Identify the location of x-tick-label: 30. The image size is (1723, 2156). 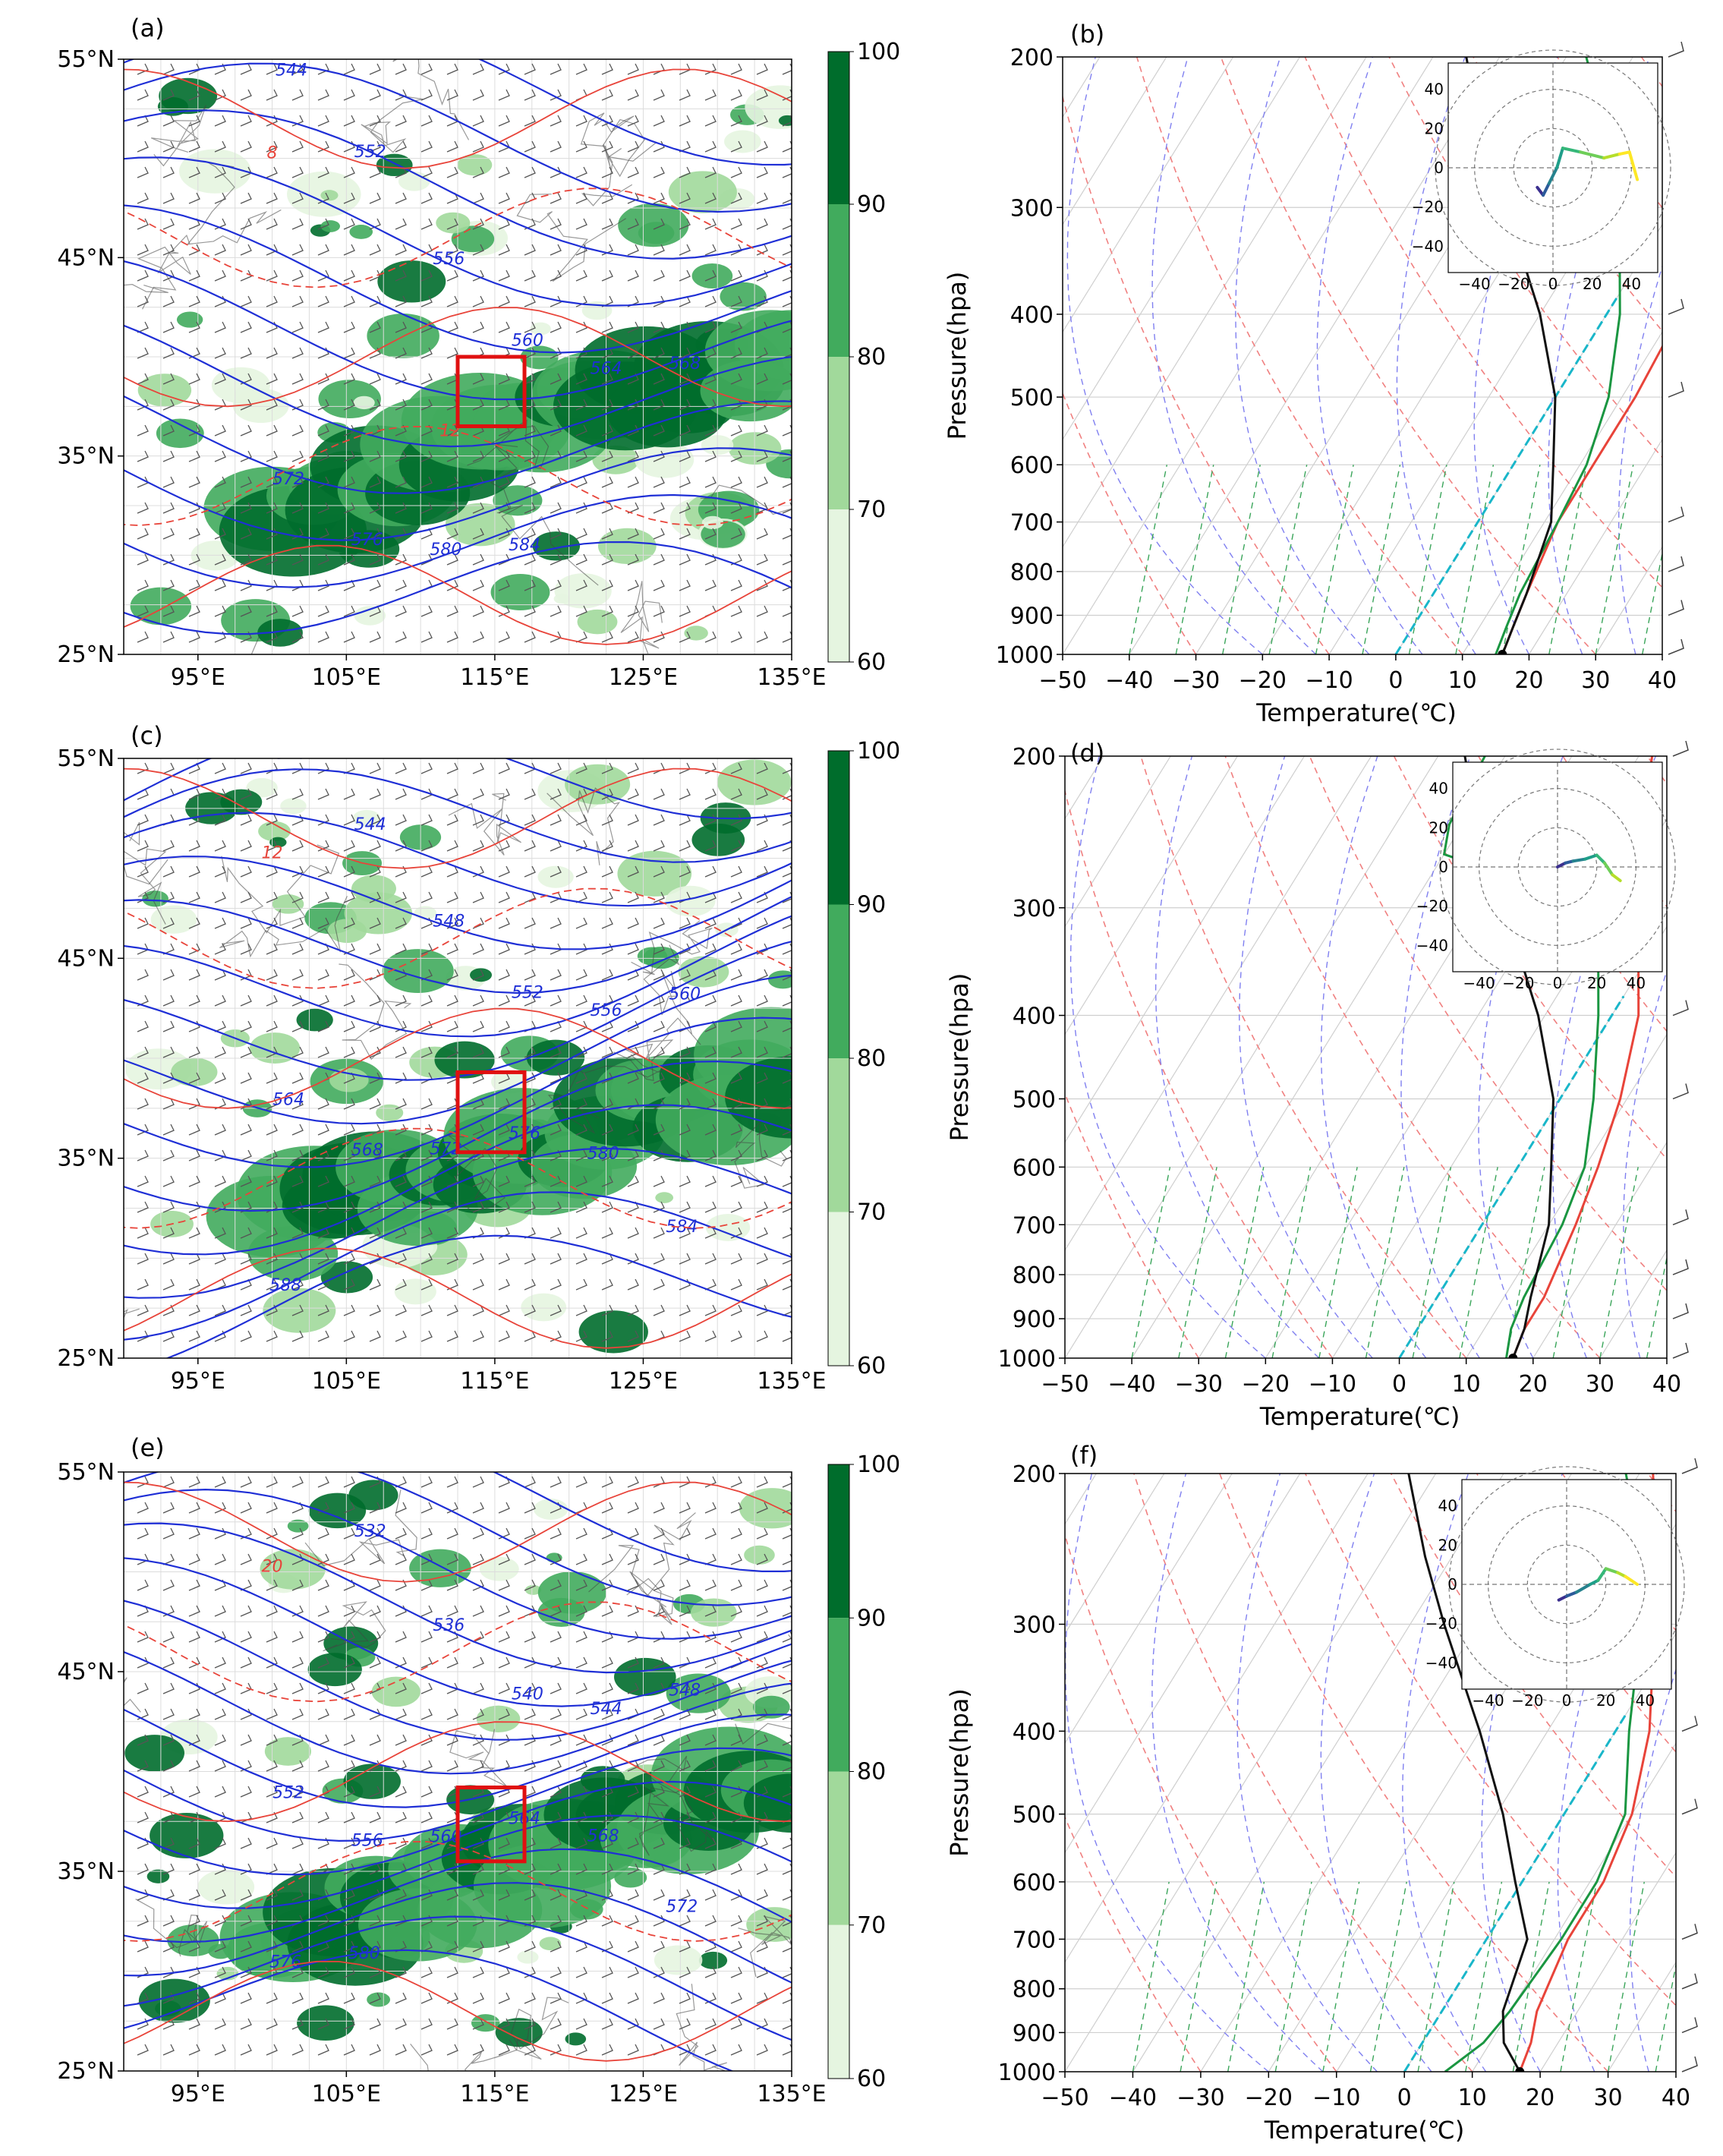
(1600, 1384).